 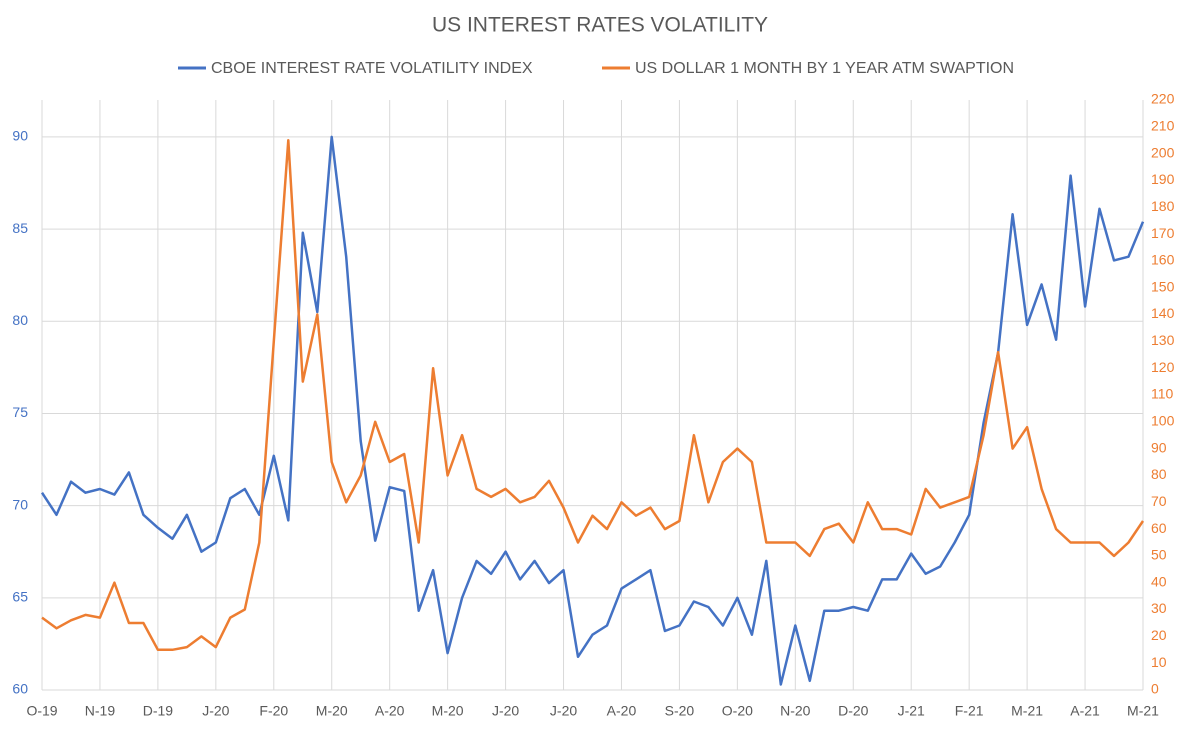 What do you see at coordinates (795, 711) in the screenshot?
I see `x-tick-label: N-20` at bounding box center [795, 711].